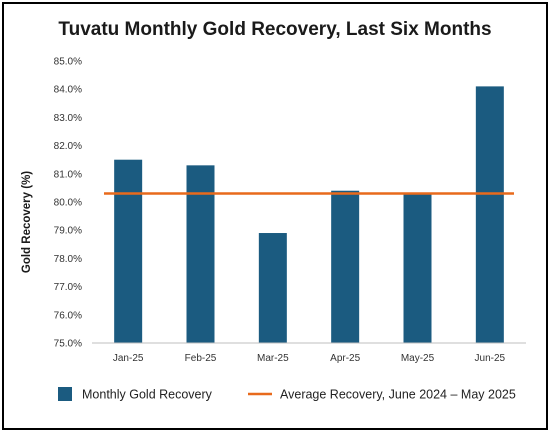 The height and width of the screenshot is (430, 550). What do you see at coordinates (345, 358) in the screenshot?
I see `x-tick-label: Apr-25` at bounding box center [345, 358].